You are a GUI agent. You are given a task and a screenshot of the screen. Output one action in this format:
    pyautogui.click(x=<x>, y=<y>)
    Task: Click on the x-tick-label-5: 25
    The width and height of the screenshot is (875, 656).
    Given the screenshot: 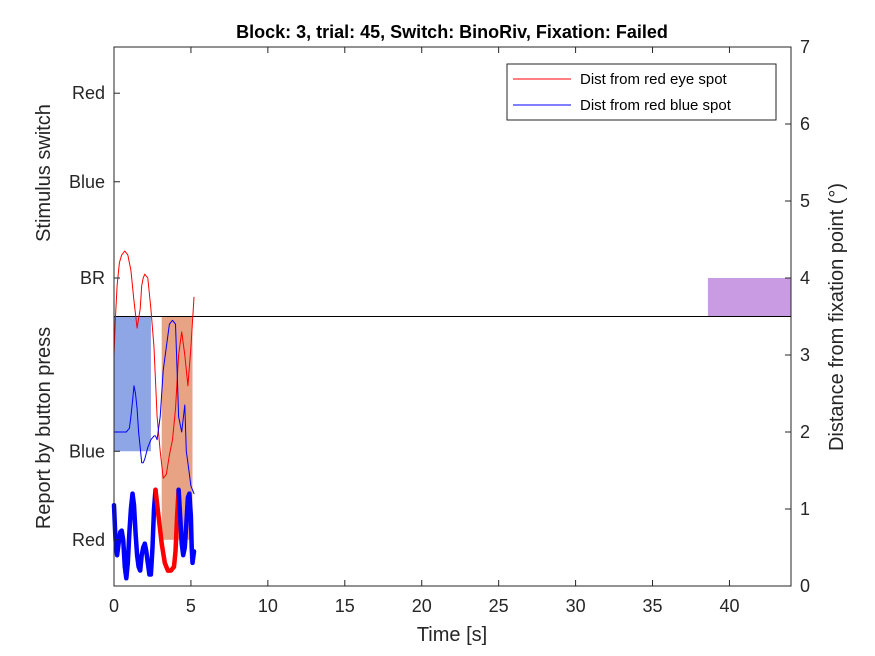 What is the action you would take?
    pyautogui.click(x=499, y=606)
    